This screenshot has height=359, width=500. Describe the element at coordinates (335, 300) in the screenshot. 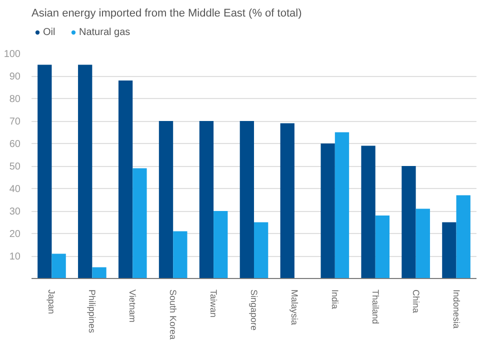

I see `x-tick-label: India` at that location.